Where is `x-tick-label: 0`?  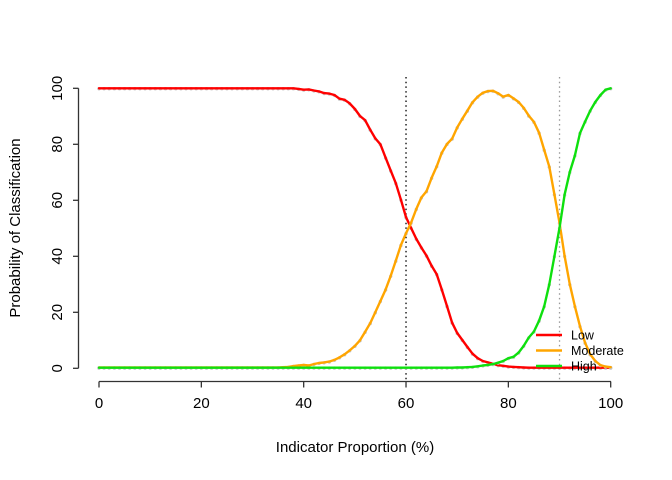 x-tick-label: 0 is located at coordinates (99, 403).